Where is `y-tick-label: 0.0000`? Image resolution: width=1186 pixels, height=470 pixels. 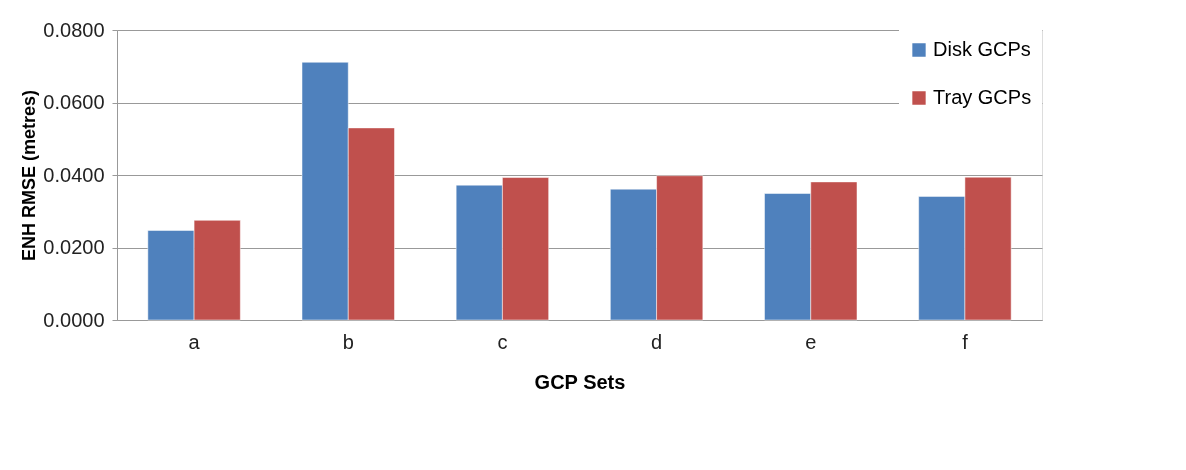 y-tick-label: 0.0000 is located at coordinates (74, 319).